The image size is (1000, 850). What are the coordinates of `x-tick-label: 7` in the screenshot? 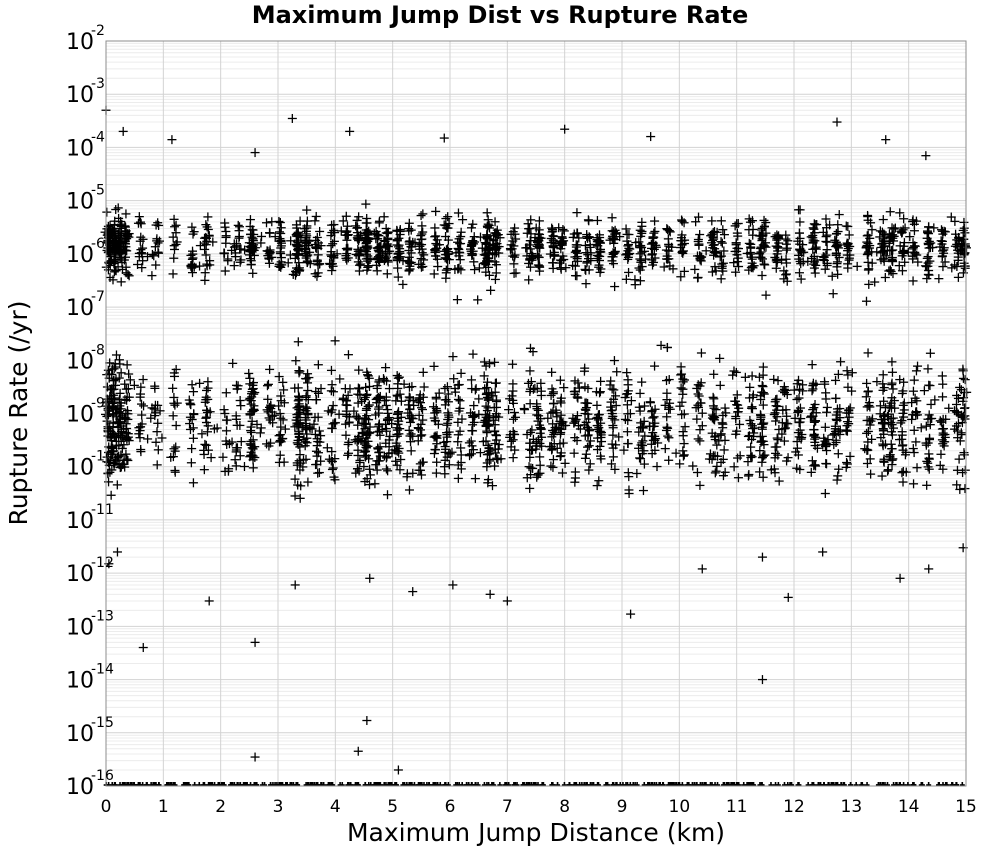 It's located at (507, 807).